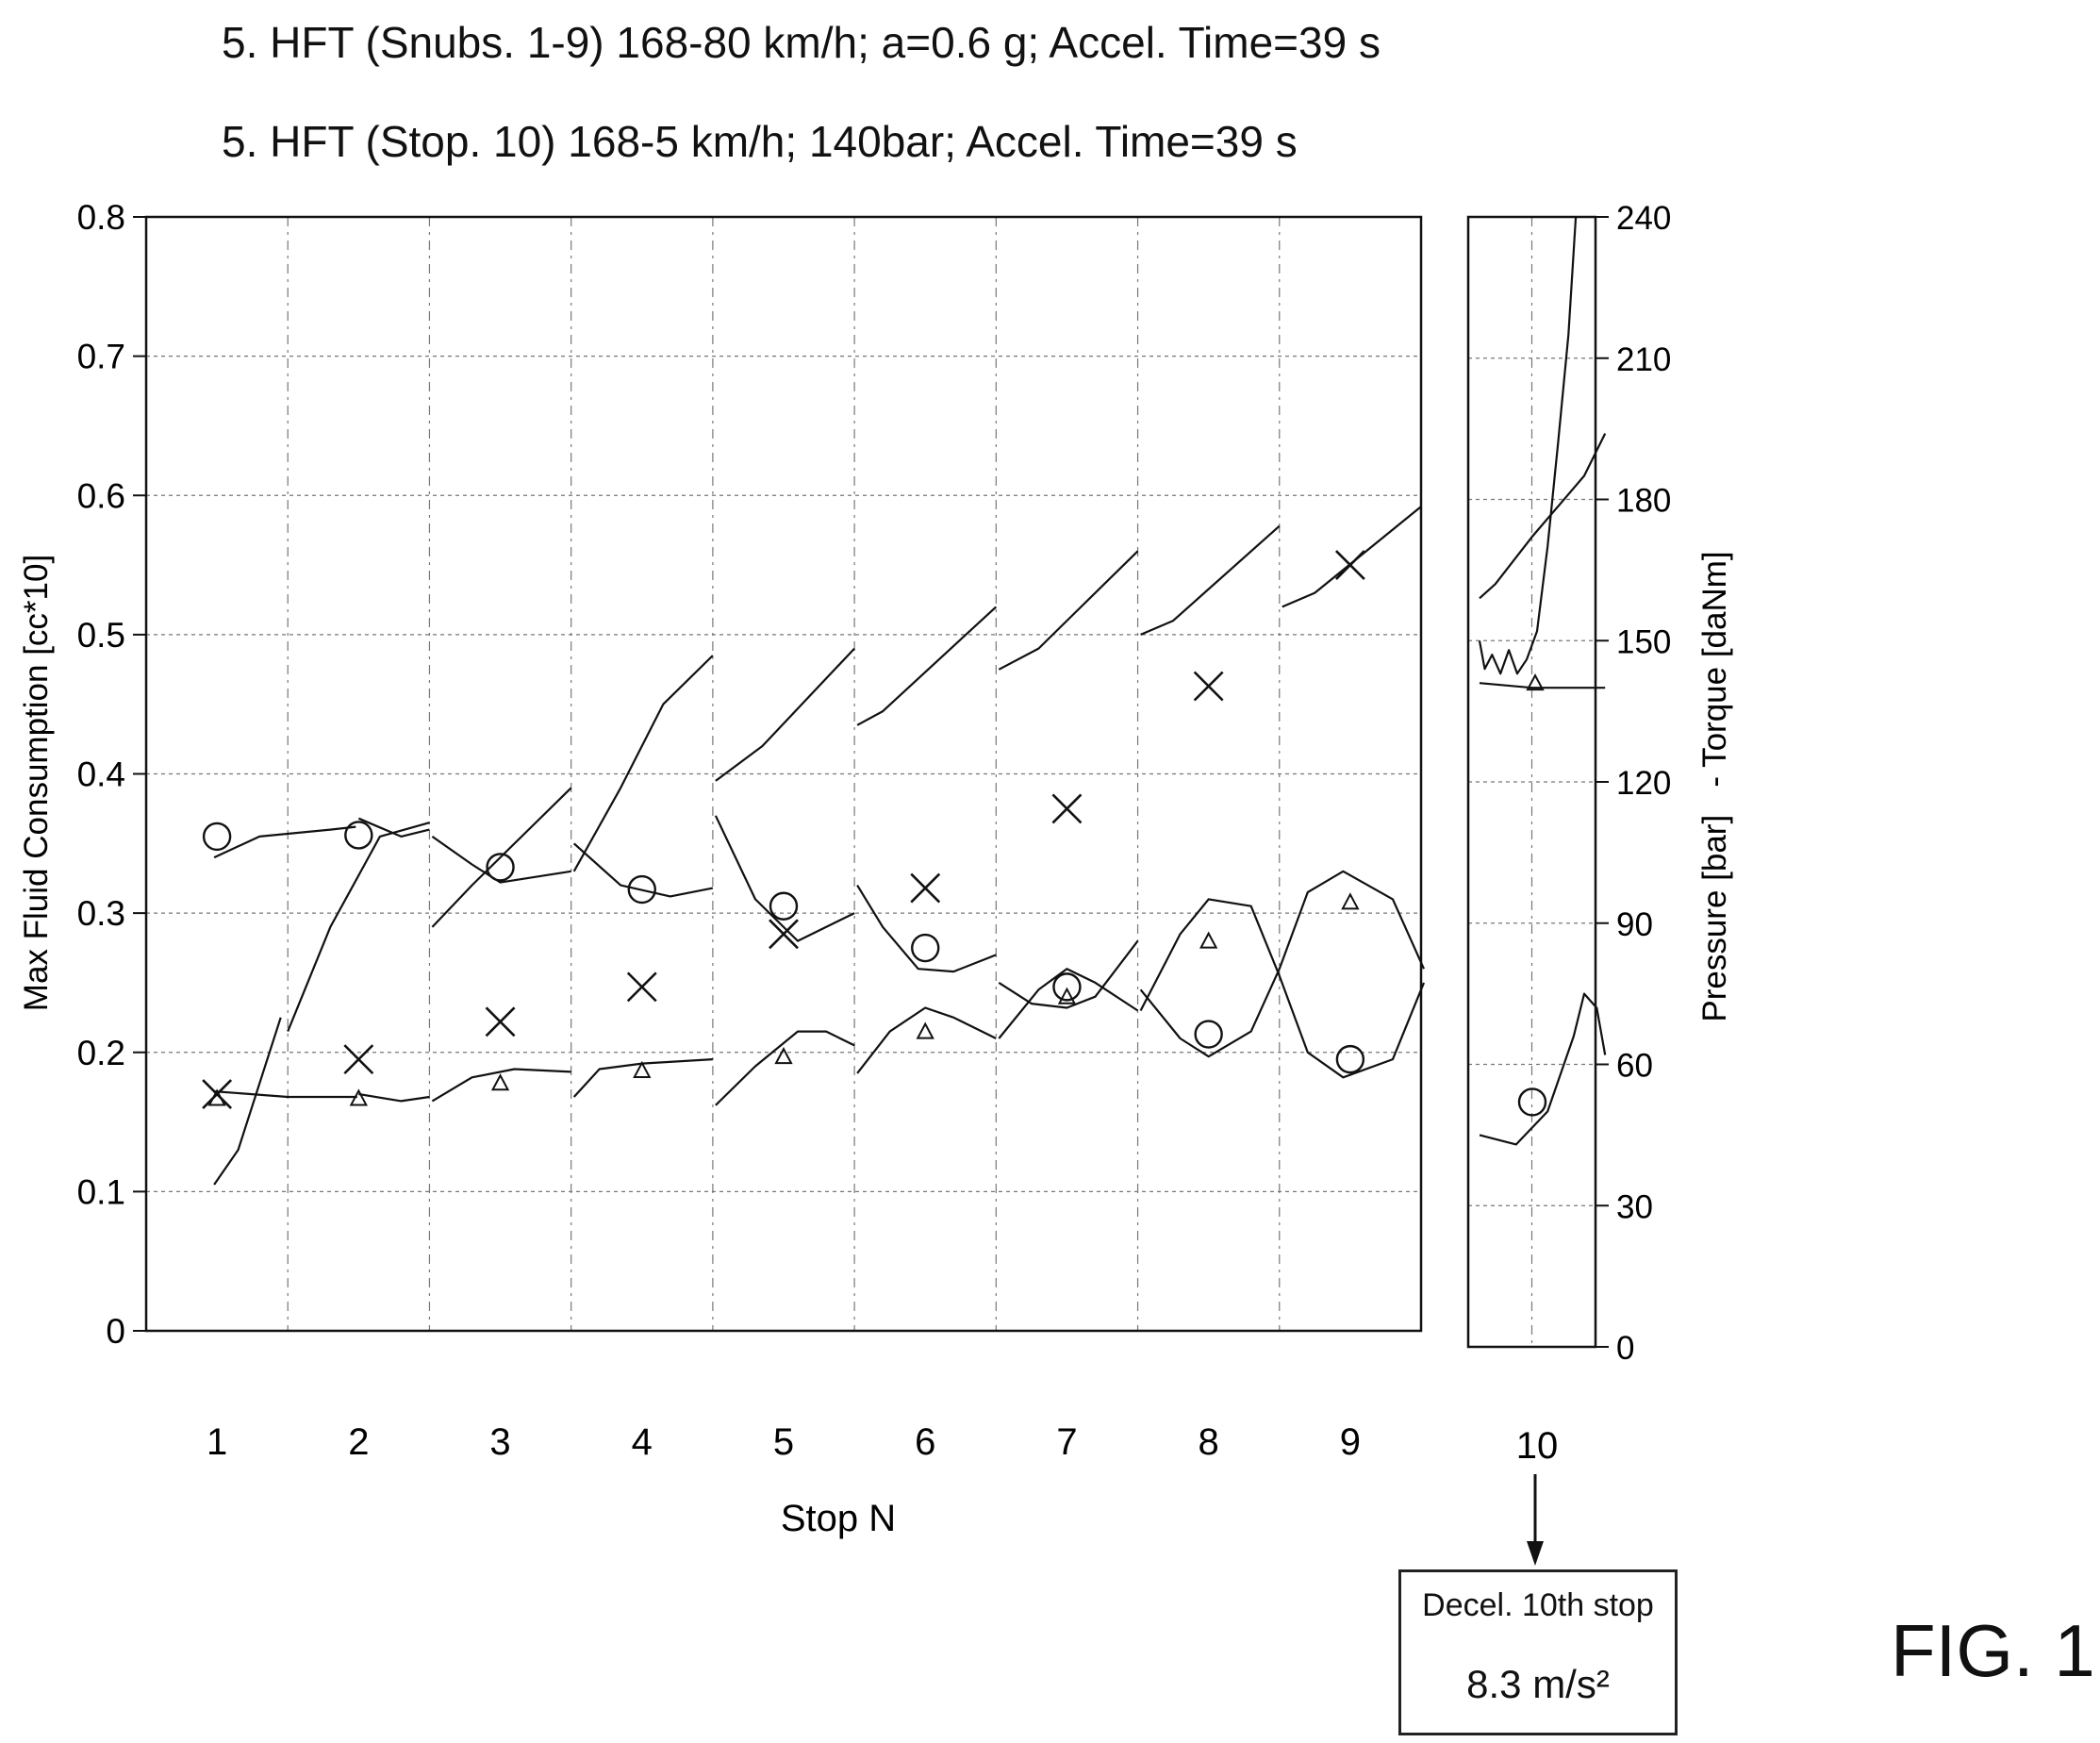 The width and height of the screenshot is (2100, 1743). What do you see at coordinates (101, 914) in the screenshot?
I see `left-tick-label: 0.3` at bounding box center [101, 914].